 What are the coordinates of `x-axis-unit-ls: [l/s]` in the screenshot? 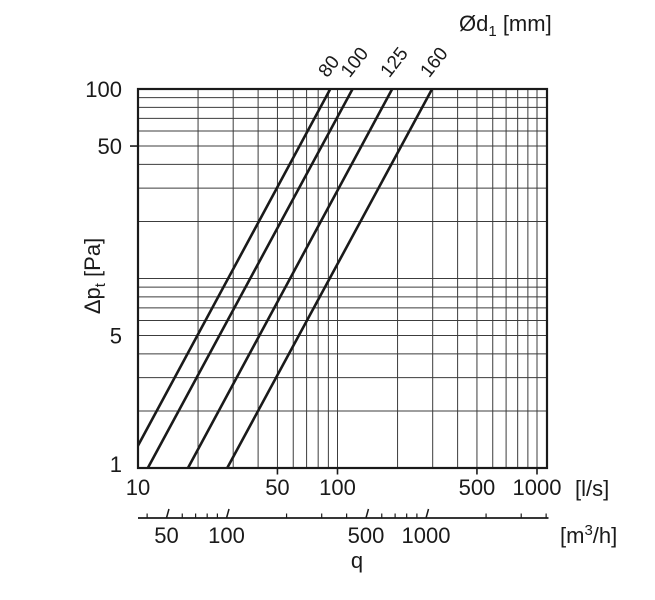 It's located at (592, 488).